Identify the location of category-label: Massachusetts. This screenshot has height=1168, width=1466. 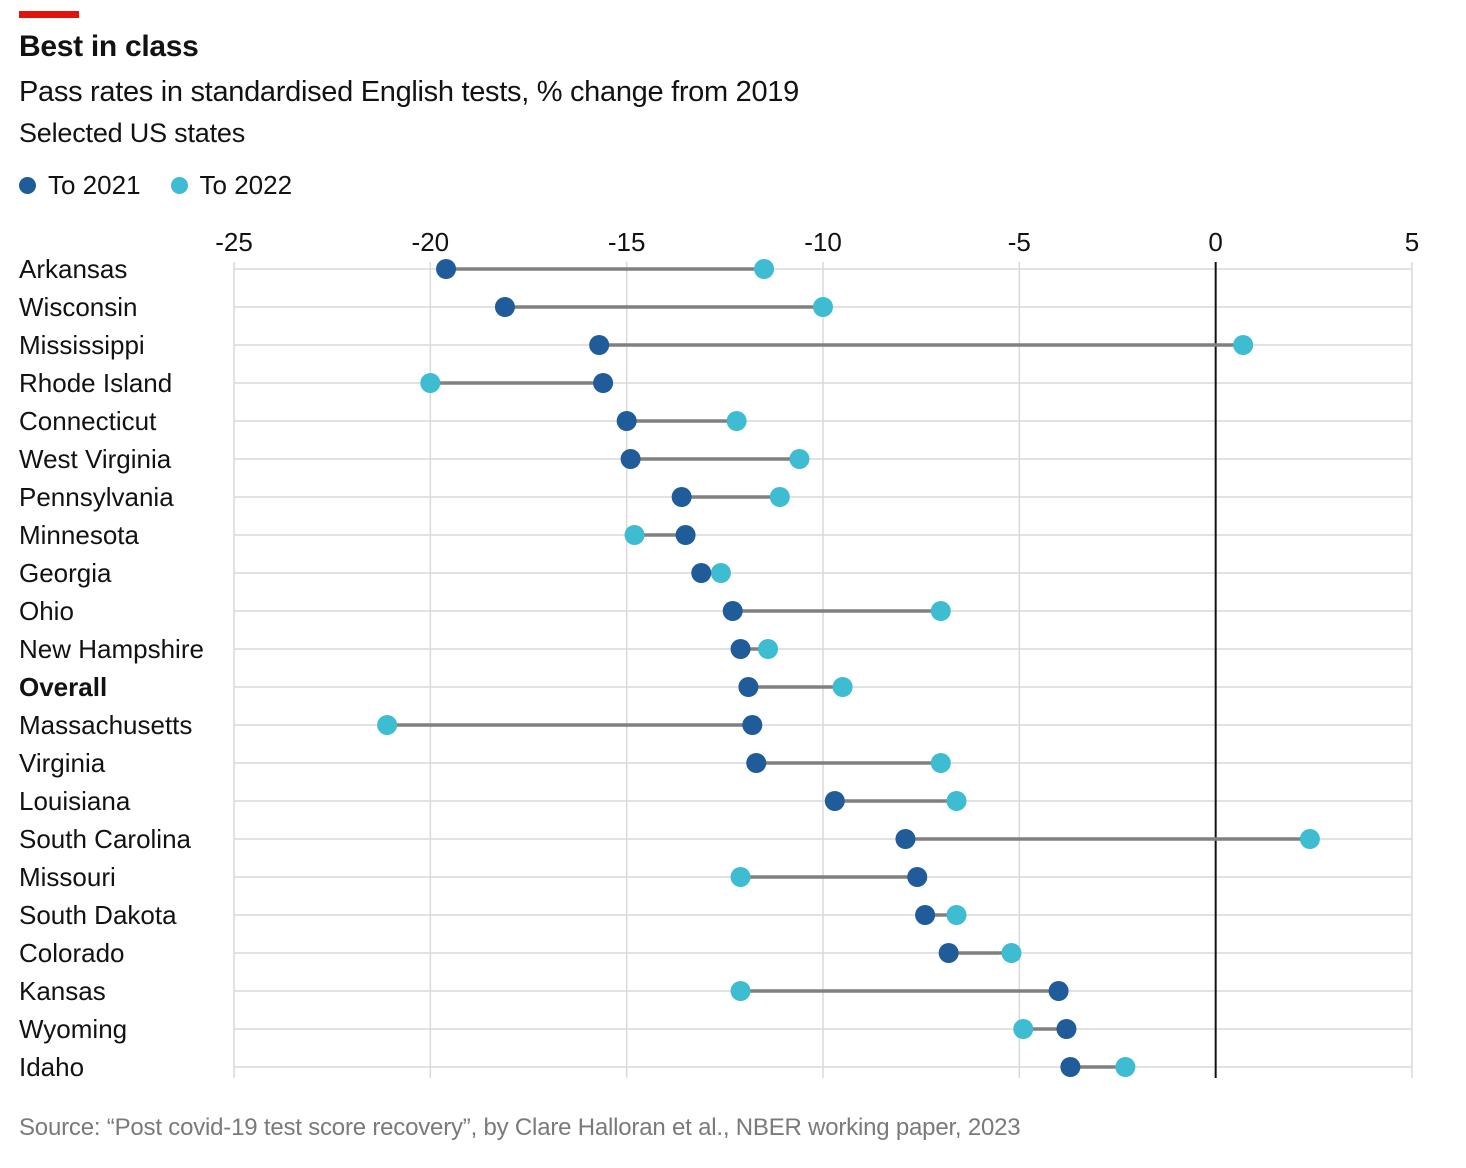
(105, 725).